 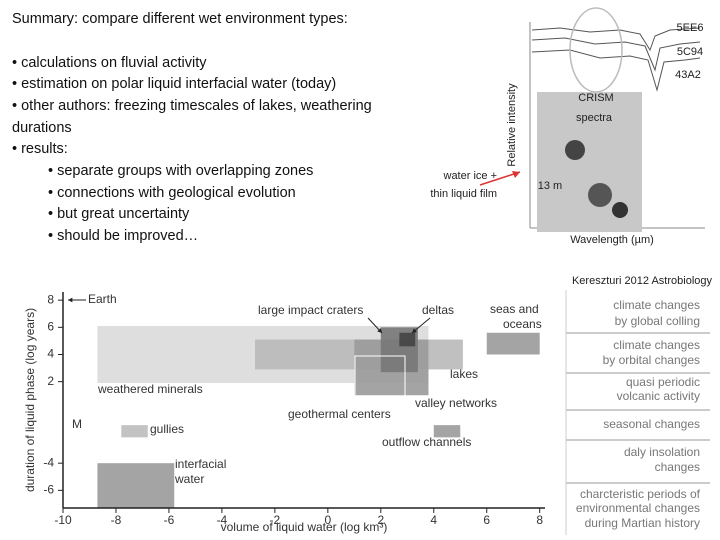 I want to click on y-tick-label: 2, so click(x=50, y=381).